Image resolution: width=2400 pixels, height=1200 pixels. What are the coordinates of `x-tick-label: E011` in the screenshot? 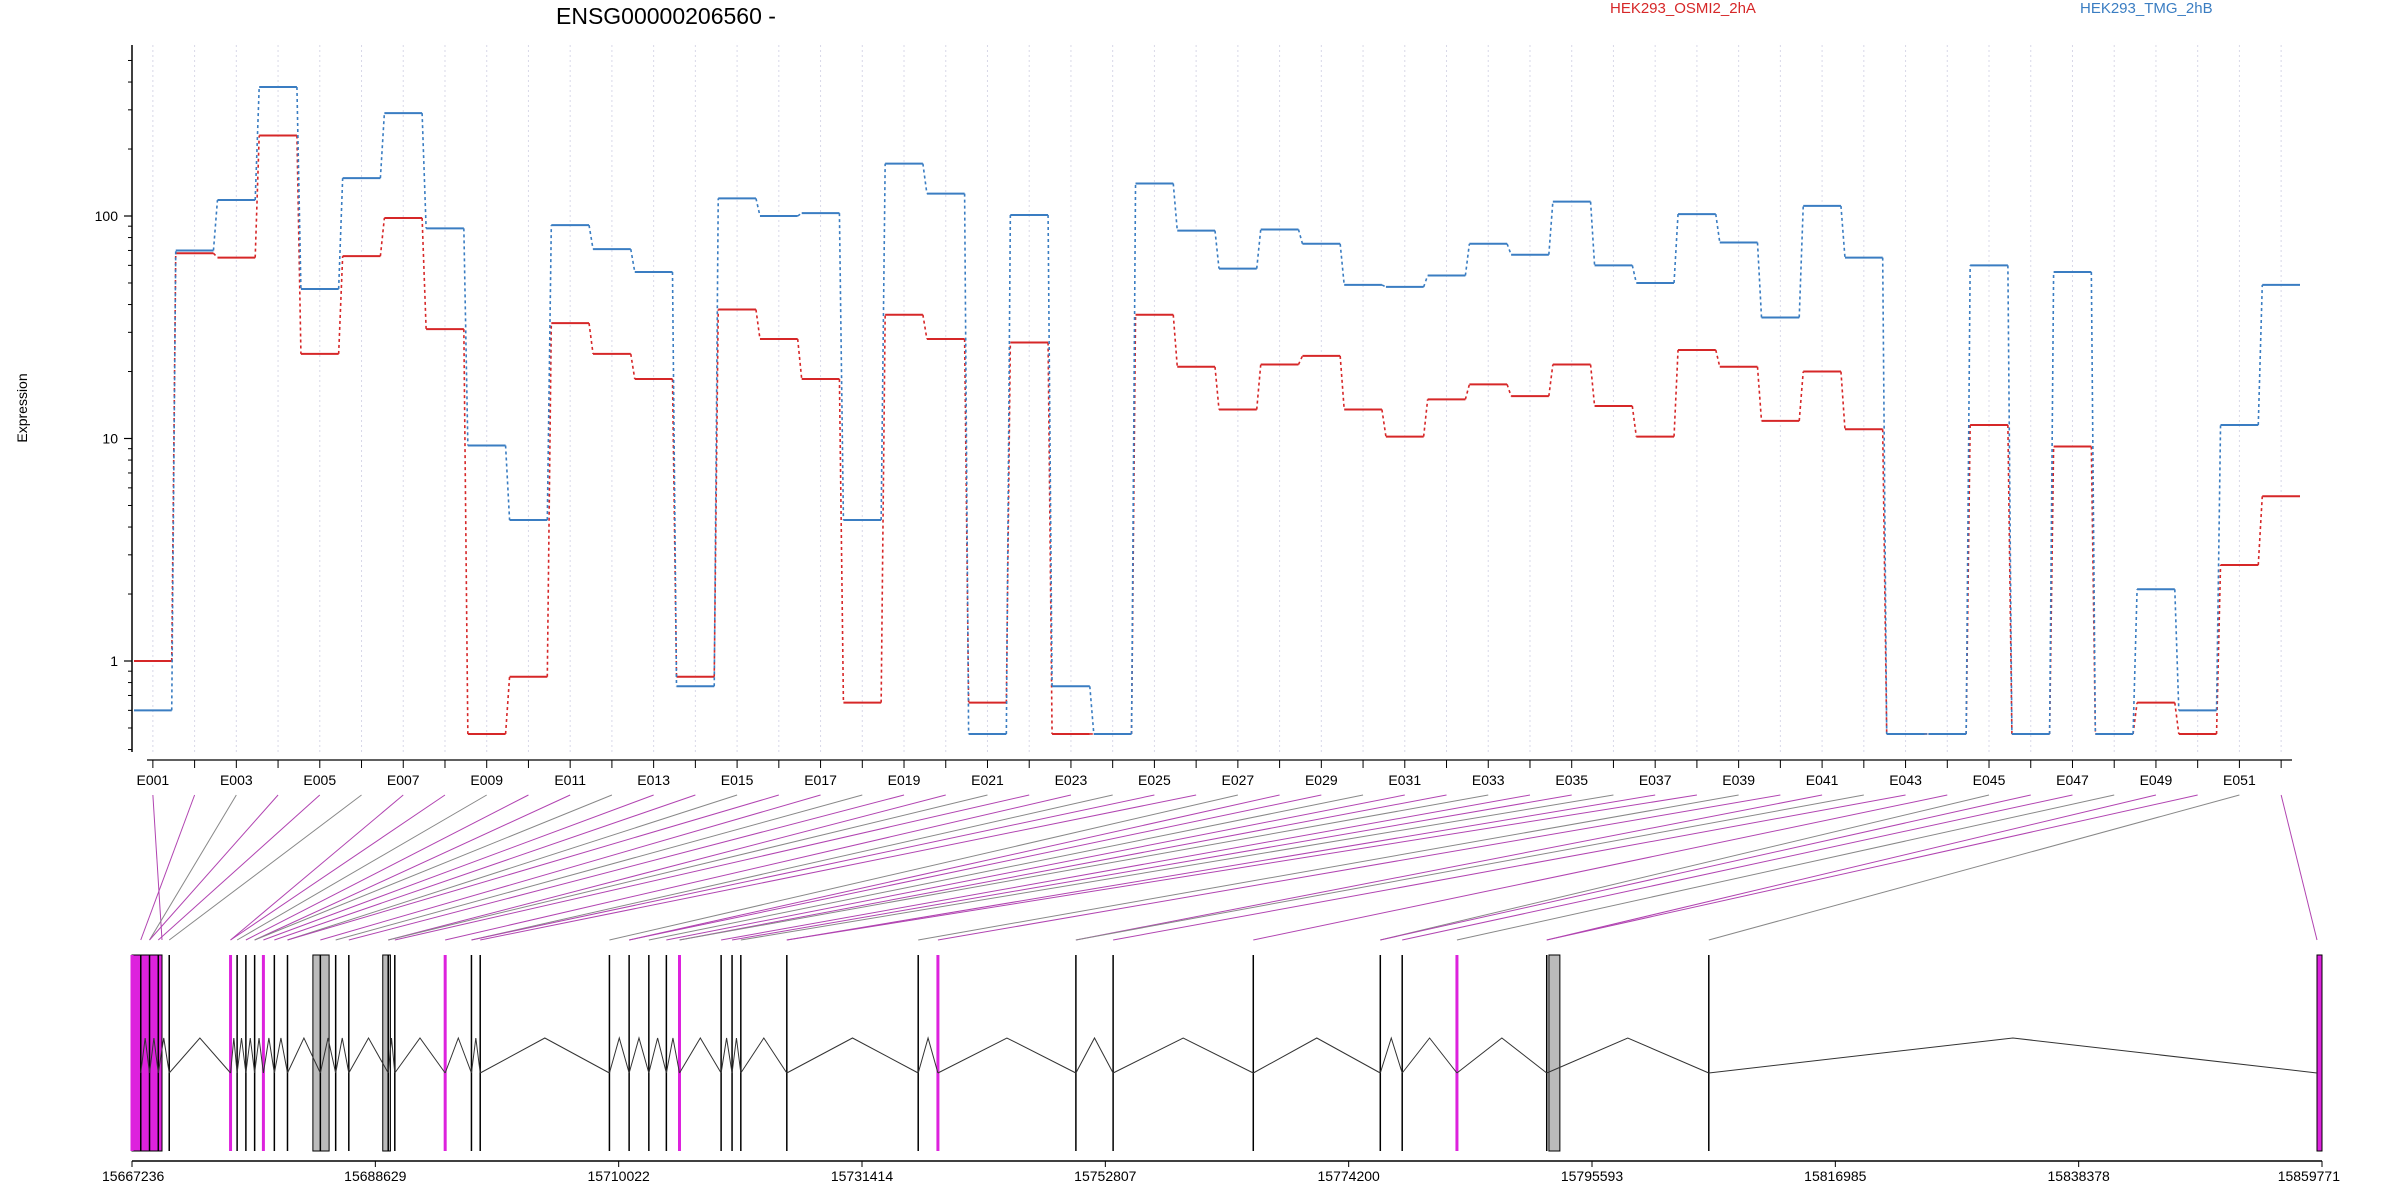 It's located at (570, 780).